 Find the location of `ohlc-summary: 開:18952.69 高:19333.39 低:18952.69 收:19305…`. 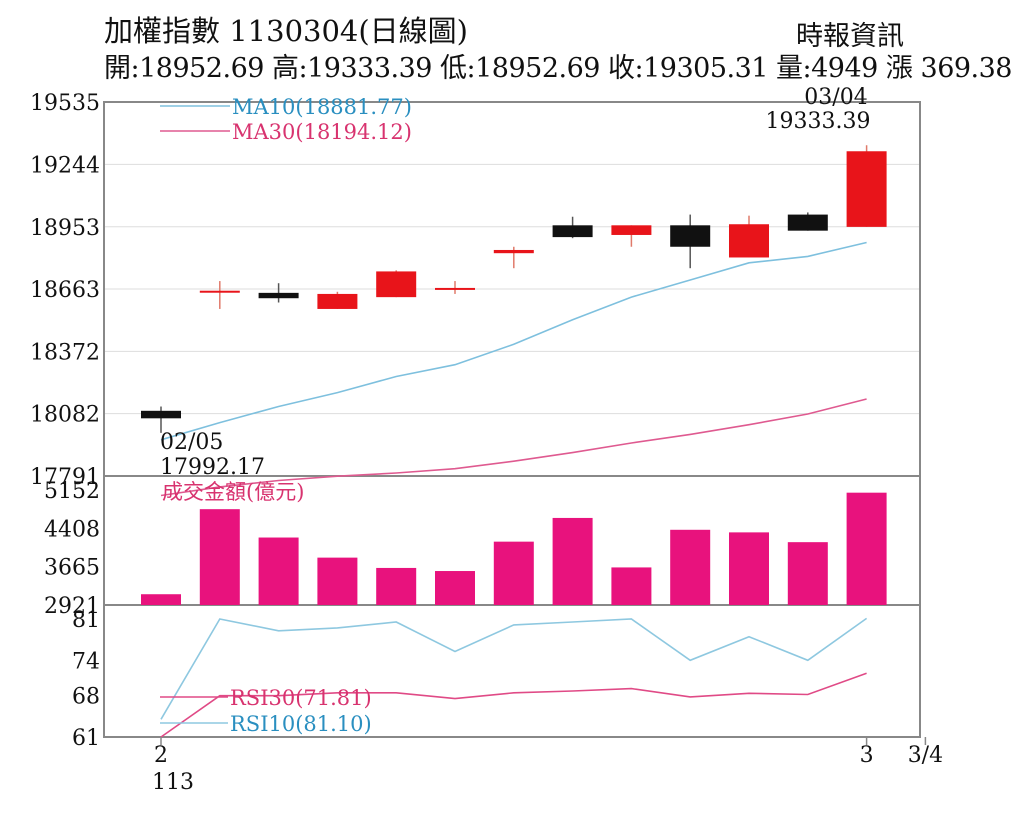

ohlc-summary: 開:18952.69 高:19333.39 低:18952.69 收:19305… is located at coordinates (558, 68).